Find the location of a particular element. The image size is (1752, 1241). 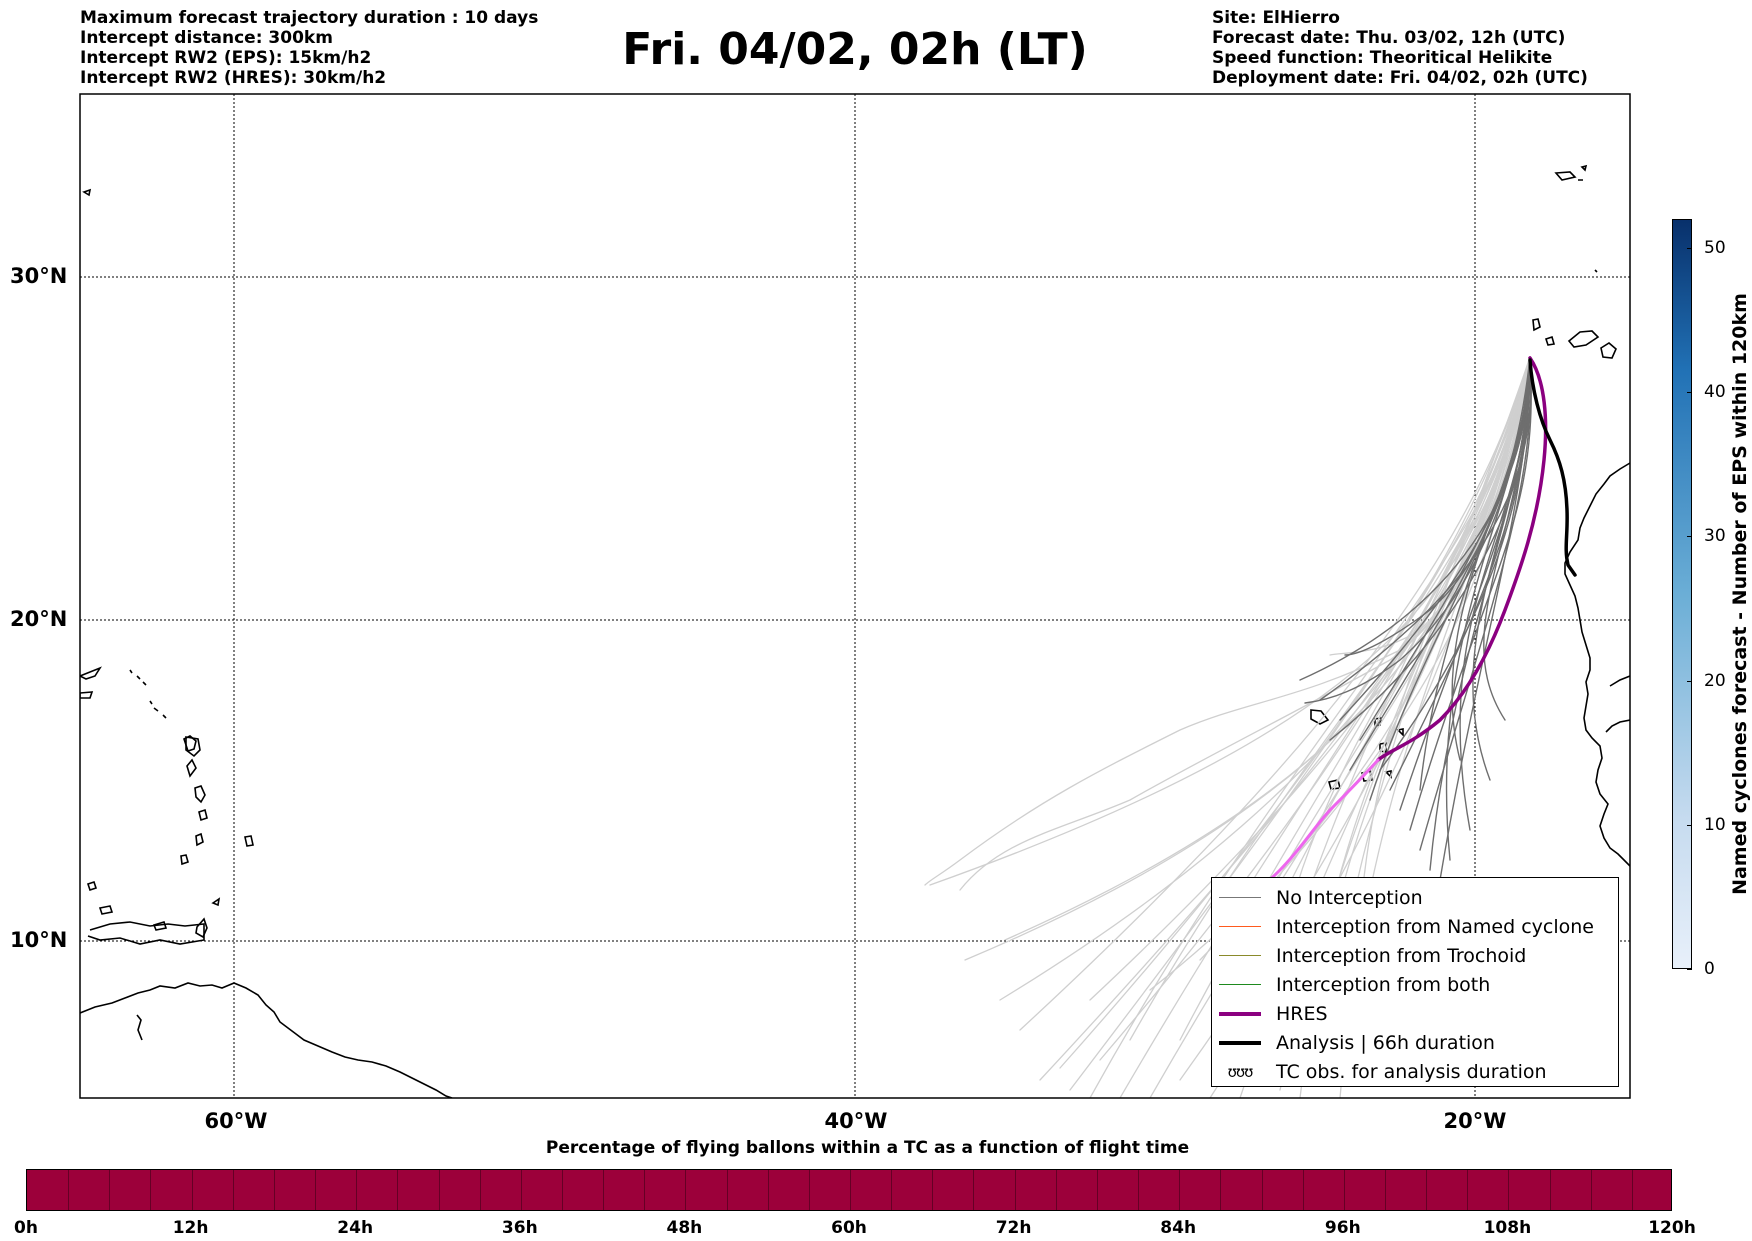

map-title: Fri. 04/02, 02h (LT) is located at coordinates (855, 49).